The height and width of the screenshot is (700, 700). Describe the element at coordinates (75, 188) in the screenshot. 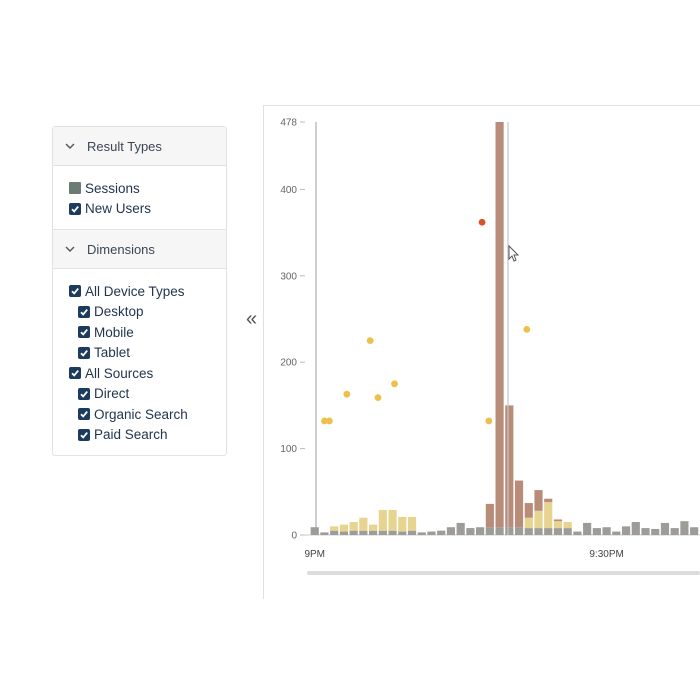

I see `series-swatch` at that location.